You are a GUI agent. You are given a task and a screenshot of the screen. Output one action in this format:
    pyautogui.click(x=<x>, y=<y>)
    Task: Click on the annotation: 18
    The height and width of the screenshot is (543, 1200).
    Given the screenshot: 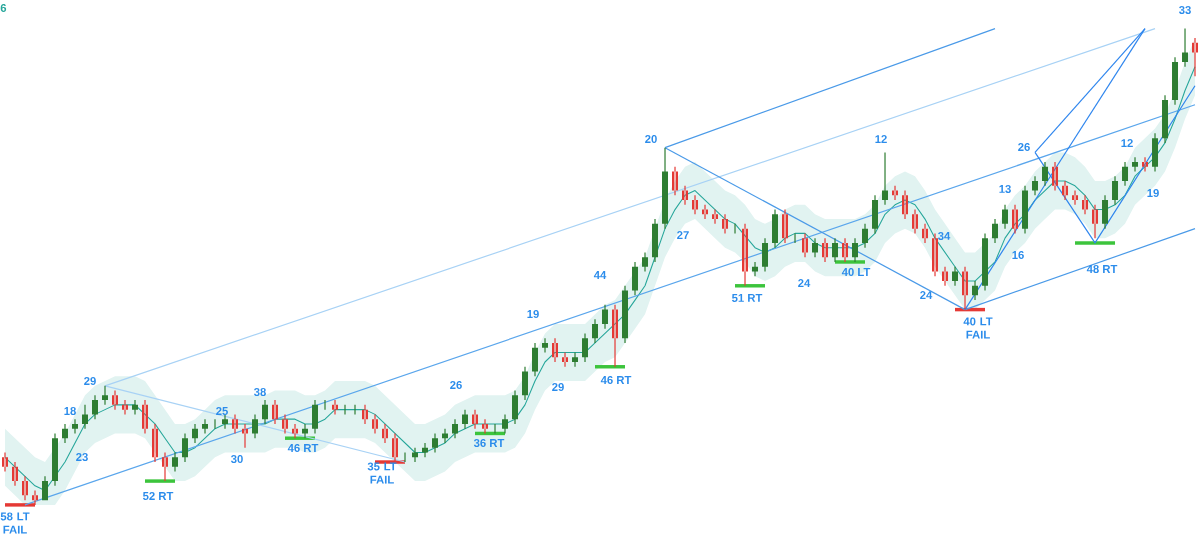 What is the action you would take?
    pyautogui.click(x=70, y=411)
    